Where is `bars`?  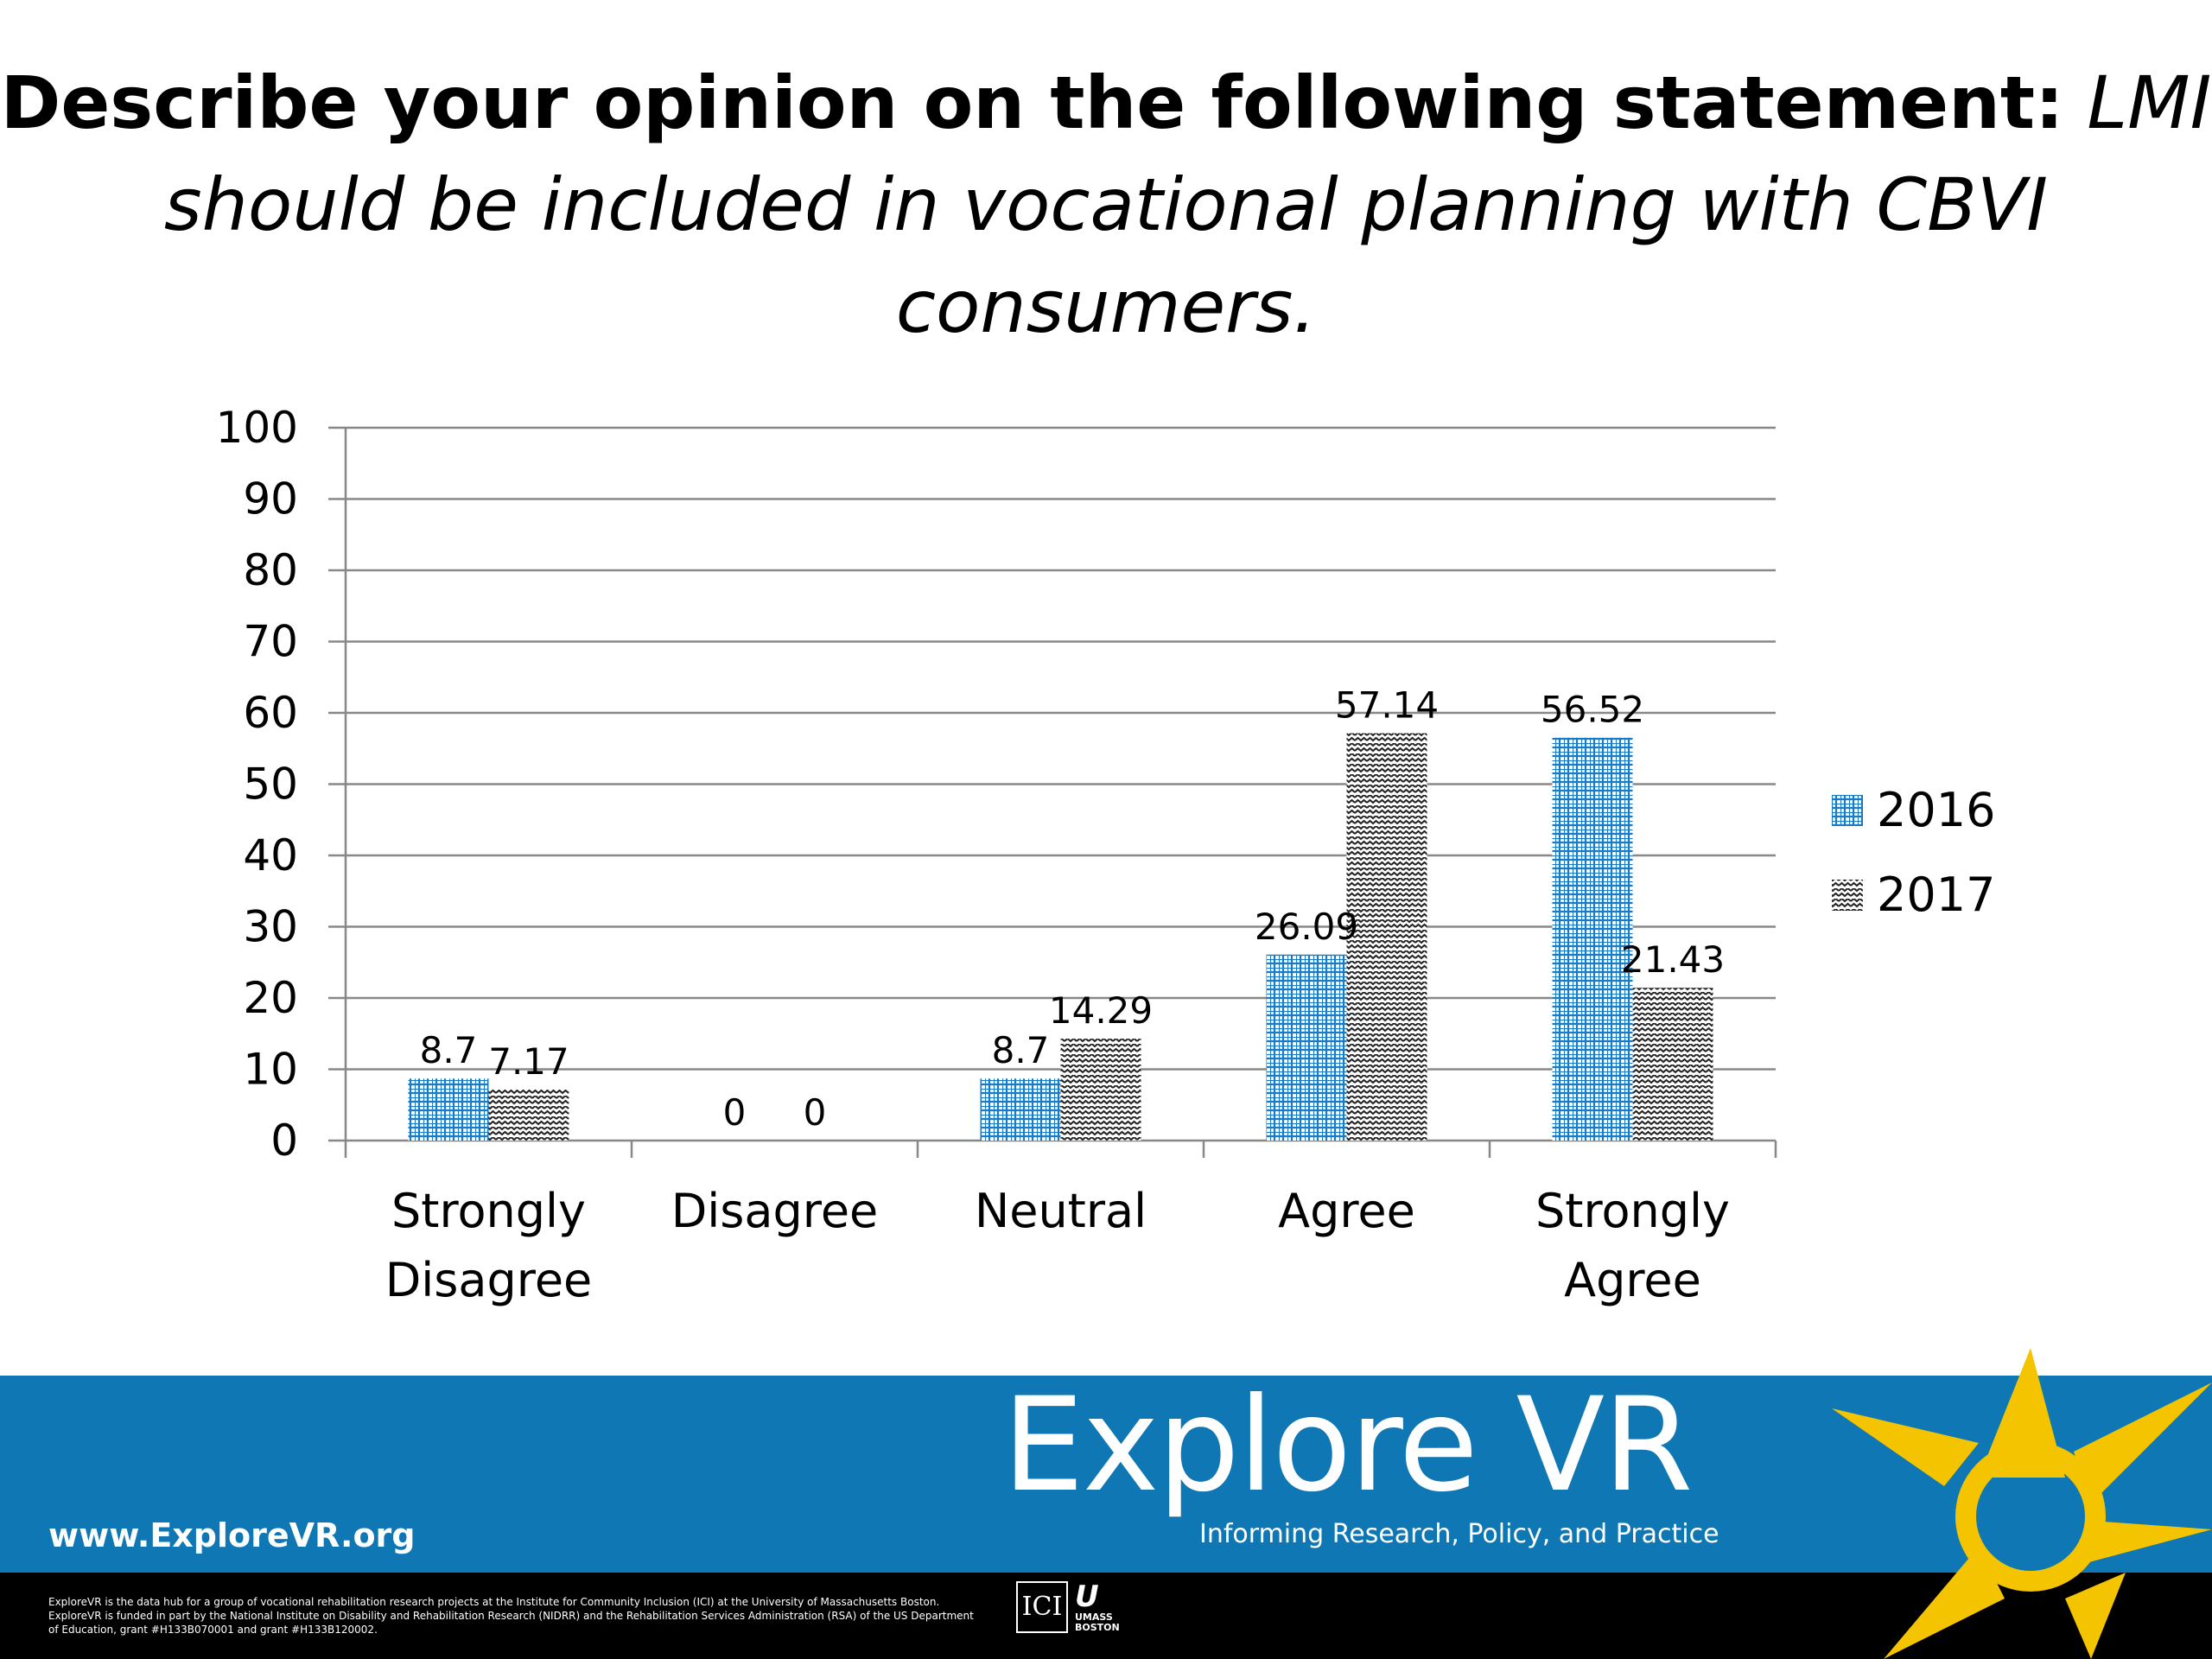
bars is located at coordinates (1060, 937).